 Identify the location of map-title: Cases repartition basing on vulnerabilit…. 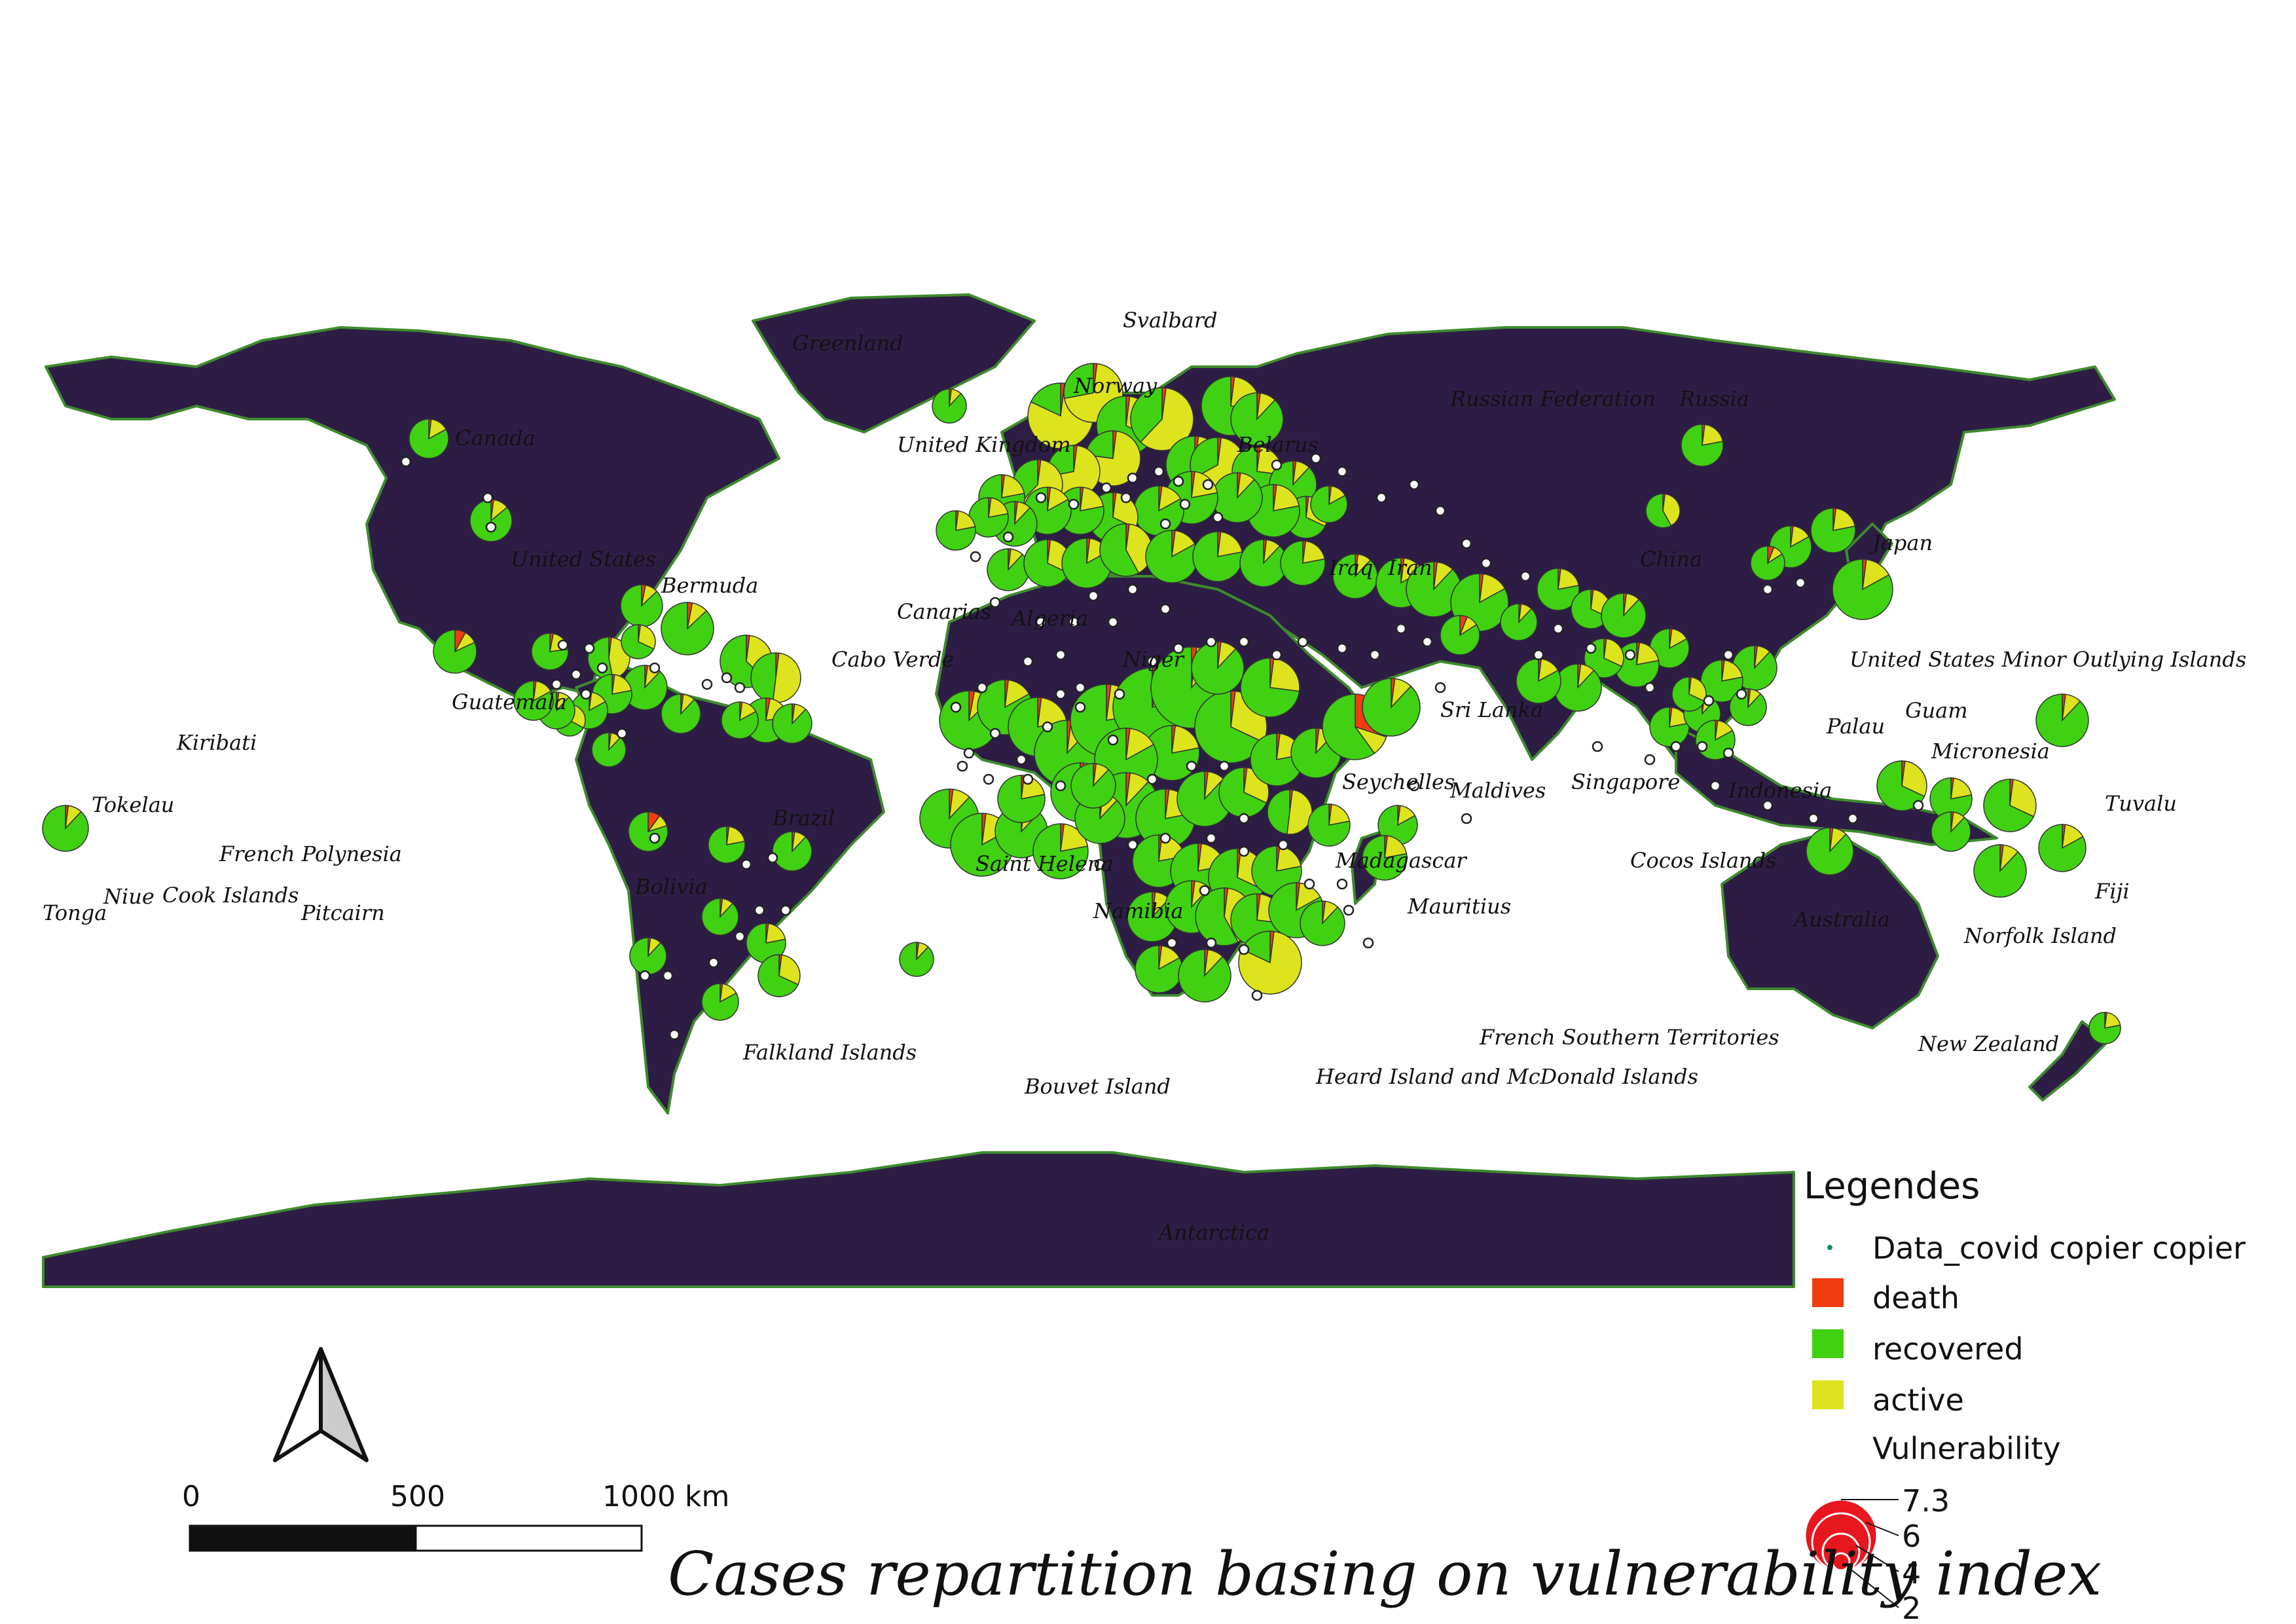
(1385, 1574).